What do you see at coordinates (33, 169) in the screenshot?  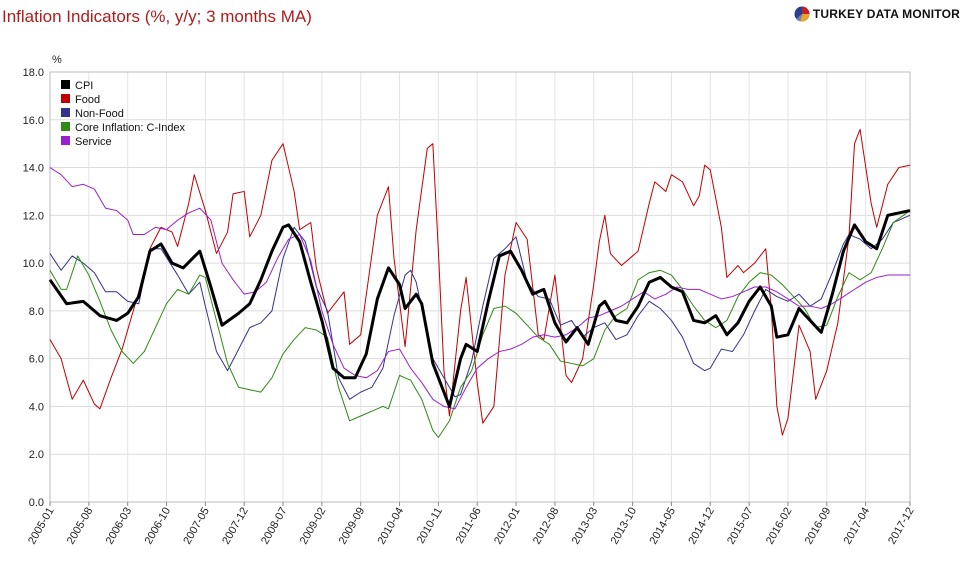 I see `y-tick-label: 14.0` at bounding box center [33, 169].